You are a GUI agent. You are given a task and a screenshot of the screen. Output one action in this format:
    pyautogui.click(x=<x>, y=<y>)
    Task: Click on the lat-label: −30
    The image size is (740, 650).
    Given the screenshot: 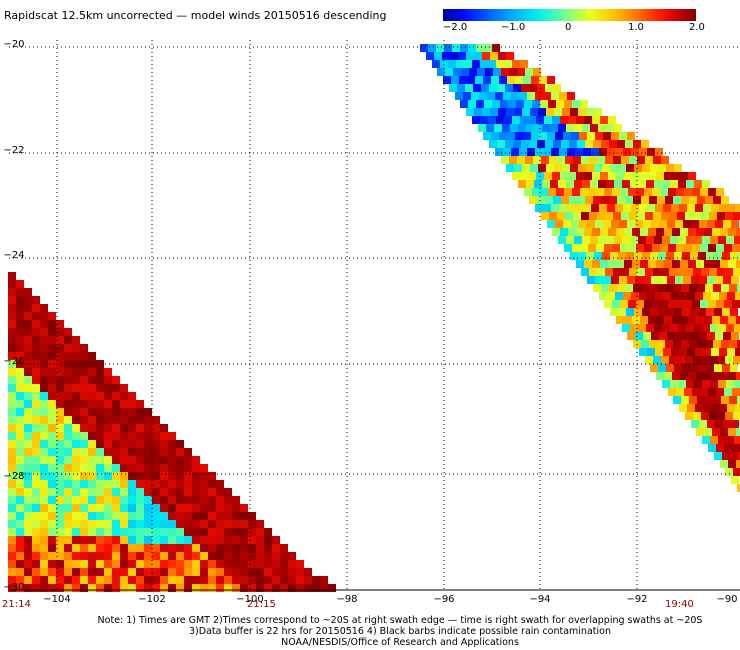 What is the action you would take?
    pyautogui.click(x=13, y=587)
    